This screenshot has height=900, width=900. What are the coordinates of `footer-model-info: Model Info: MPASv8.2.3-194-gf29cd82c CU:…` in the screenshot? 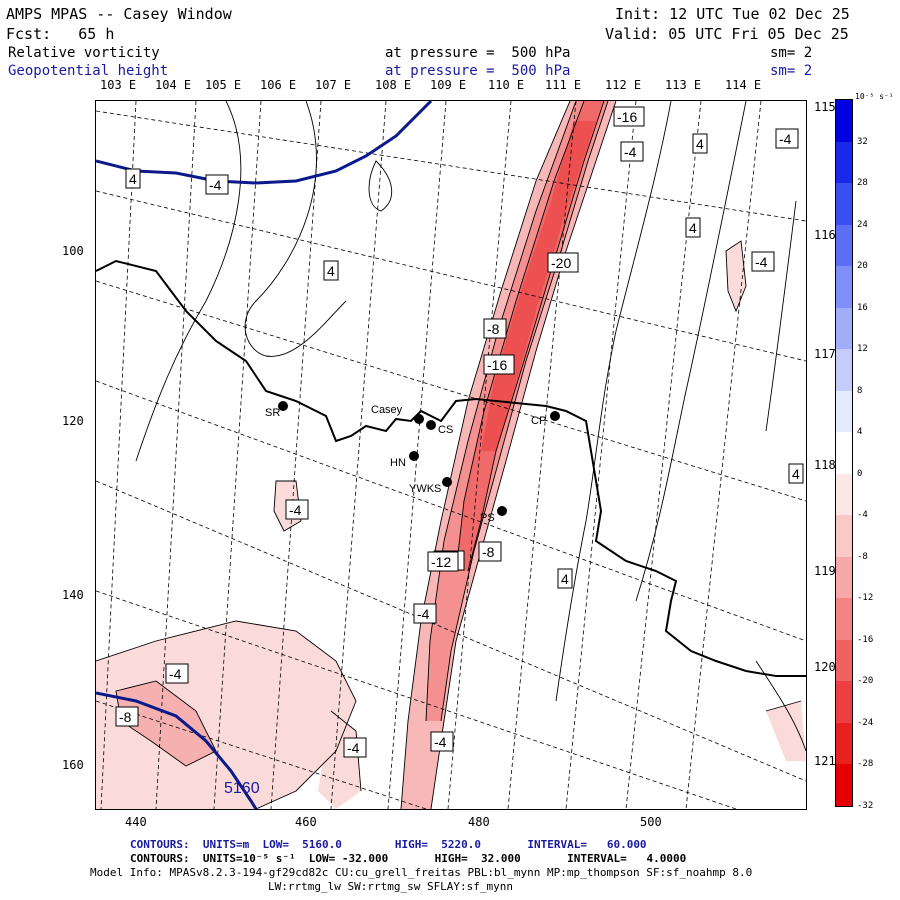 It's located at (421, 872).